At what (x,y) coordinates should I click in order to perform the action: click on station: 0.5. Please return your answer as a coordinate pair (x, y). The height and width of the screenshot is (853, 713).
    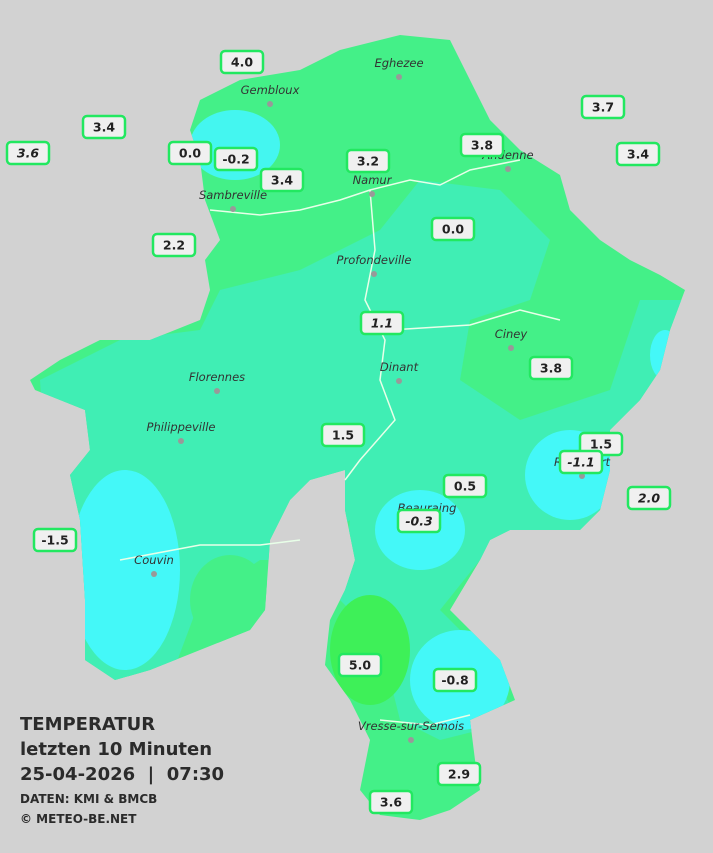
    Looking at the image, I should click on (465, 486).